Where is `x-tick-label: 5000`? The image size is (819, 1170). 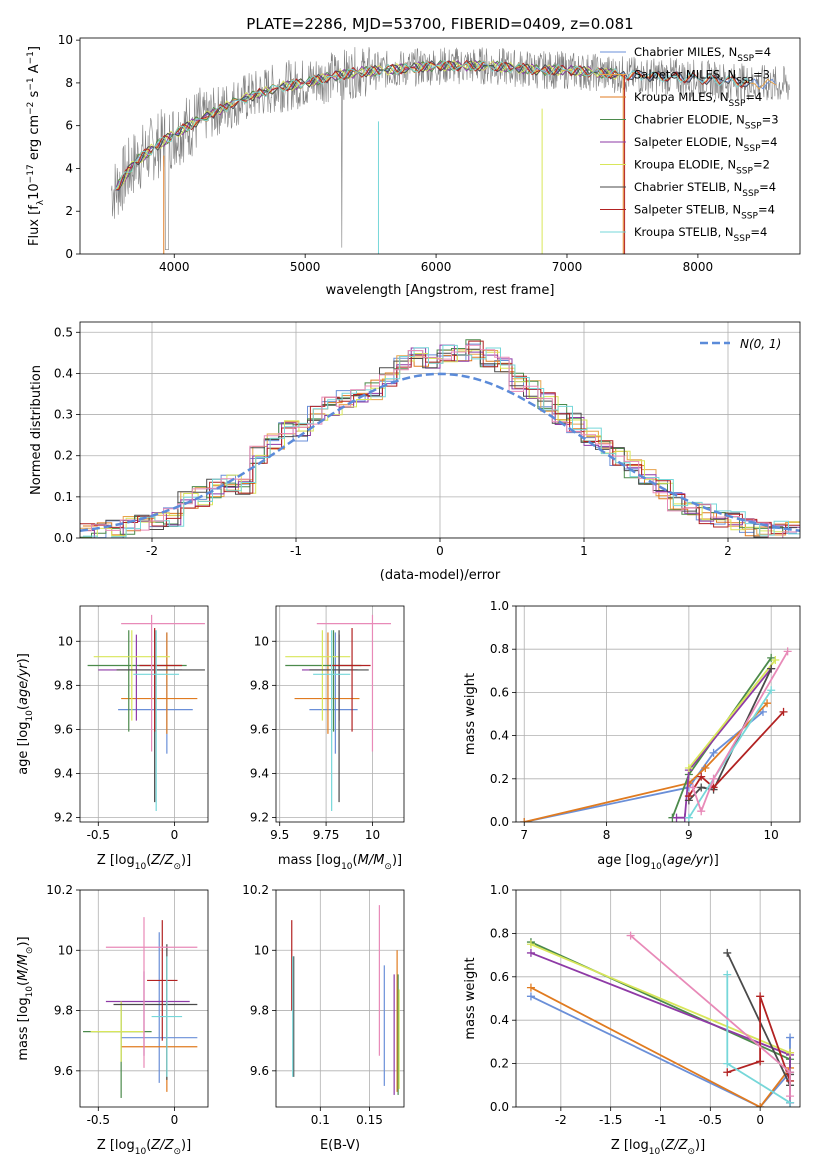 x-tick-label: 5000 is located at coordinates (305, 267).